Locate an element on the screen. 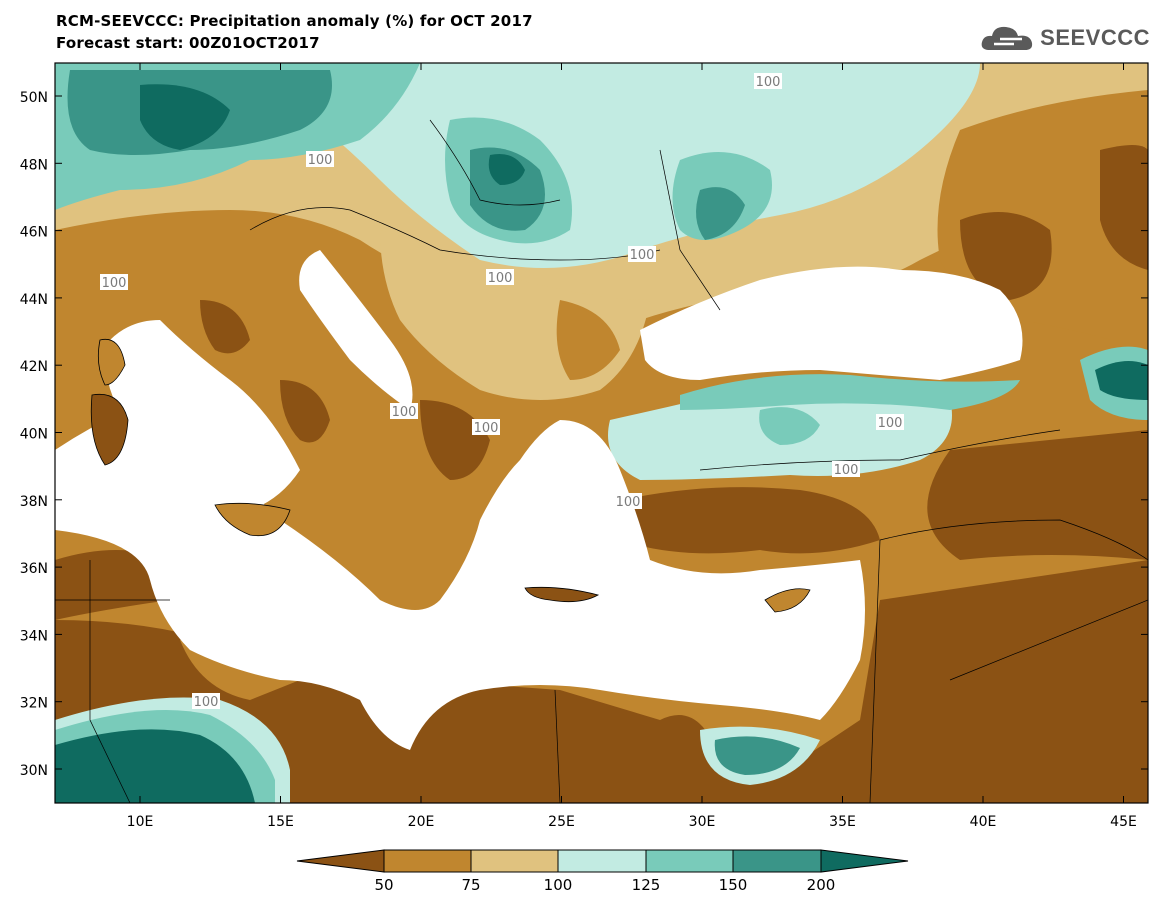  logo-text: SEEVCCC is located at coordinates (1095, 37).